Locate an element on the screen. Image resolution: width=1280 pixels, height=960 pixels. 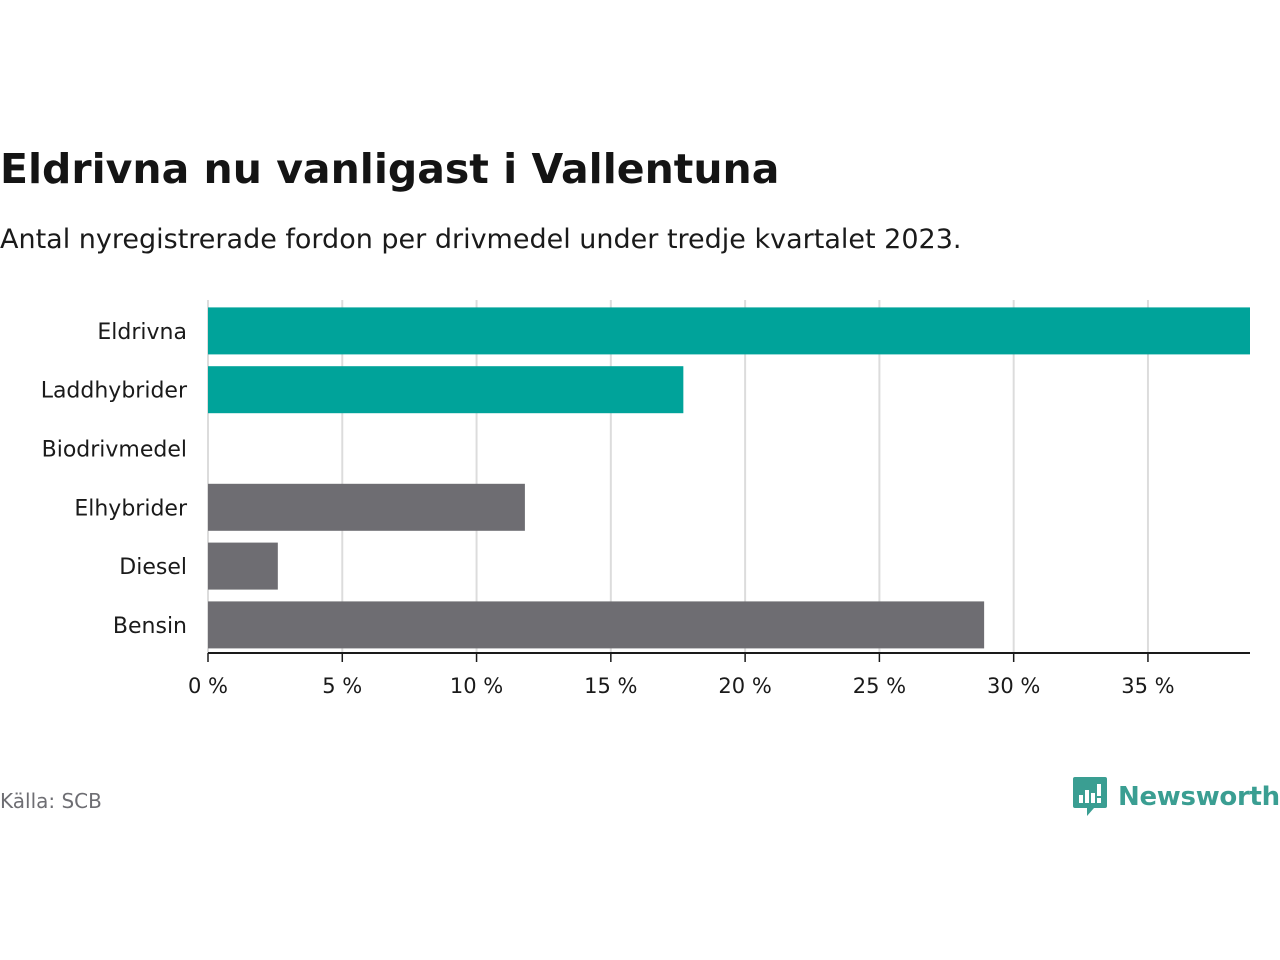
x-tick-label: 20 % is located at coordinates (744, 686).